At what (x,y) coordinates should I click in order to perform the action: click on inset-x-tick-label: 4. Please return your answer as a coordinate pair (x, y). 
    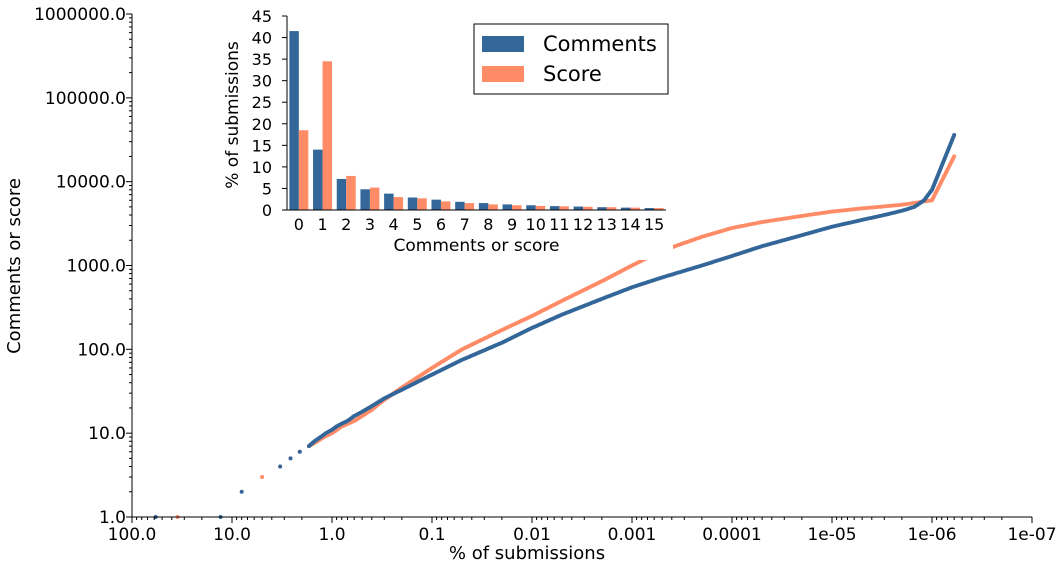
    Looking at the image, I should click on (394, 224).